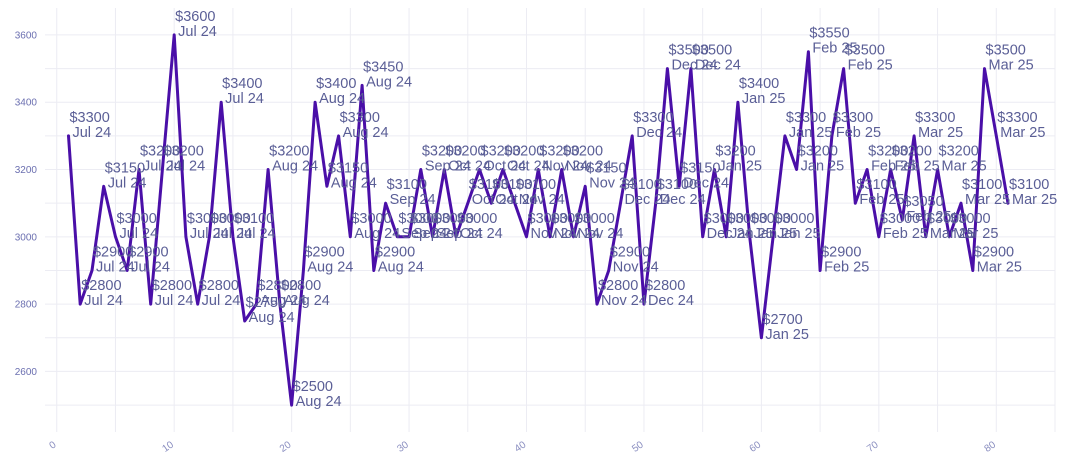 The width and height of the screenshot is (1075, 462). I want to click on x-tick-label: 40, so click(521, 447).